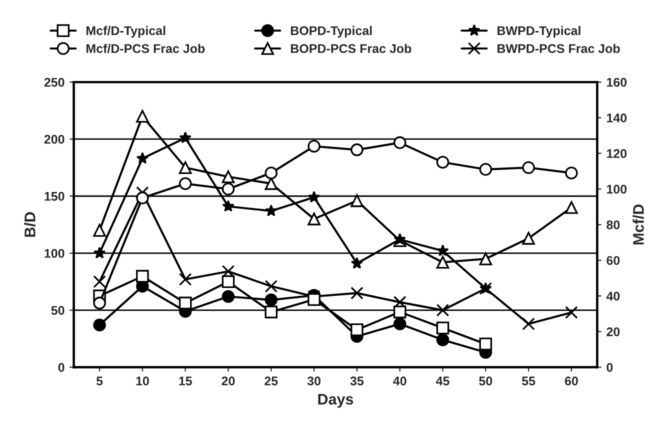  I want to click on x-tick-label: 45, so click(443, 381).